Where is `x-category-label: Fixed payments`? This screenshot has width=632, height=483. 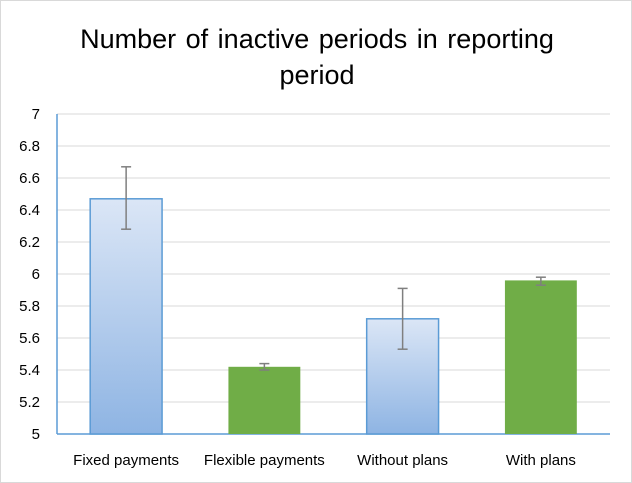
x-category-label: Fixed payments is located at coordinates (126, 460).